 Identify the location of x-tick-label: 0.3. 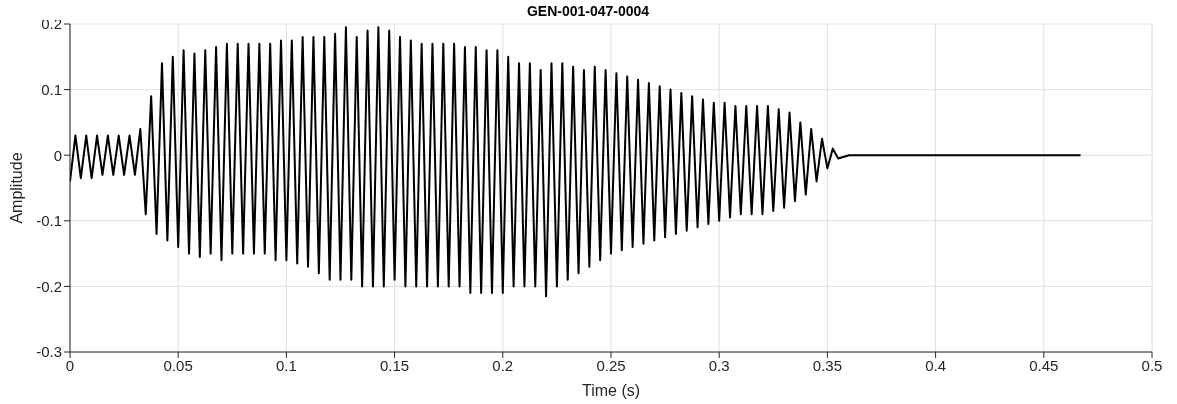
(719, 365).